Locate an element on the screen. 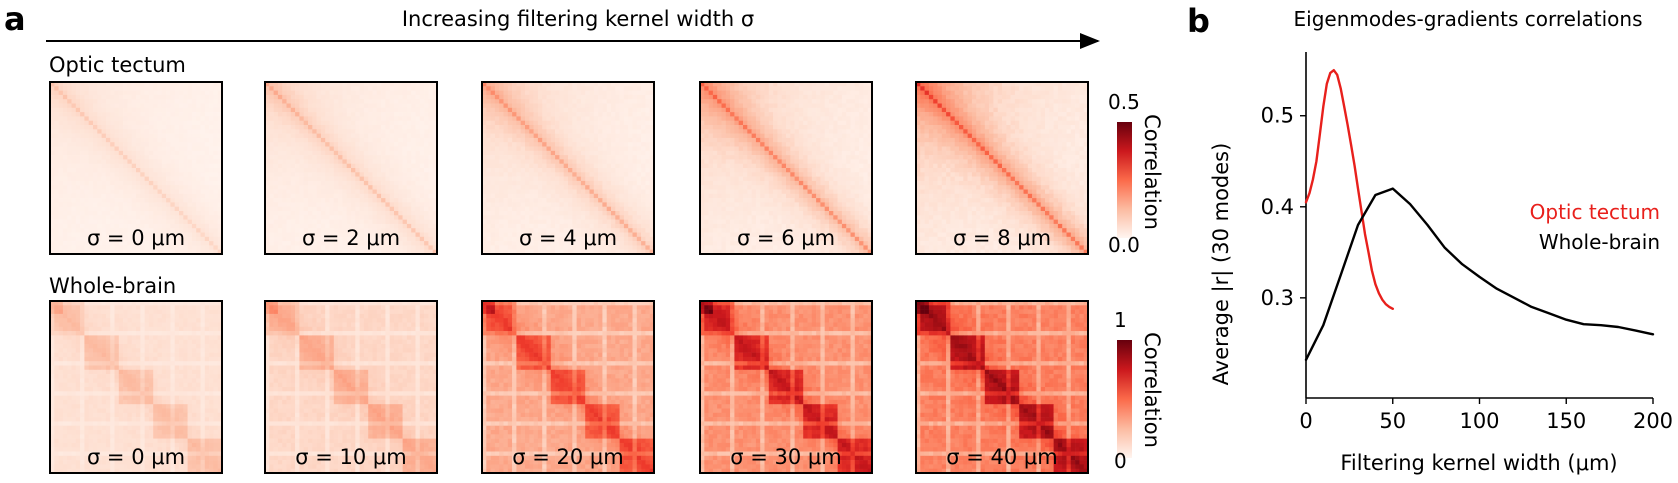 The width and height of the screenshot is (1678, 483). matrix-optic-tectum-0: σ = 0 μm is located at coordinates (136, 168).